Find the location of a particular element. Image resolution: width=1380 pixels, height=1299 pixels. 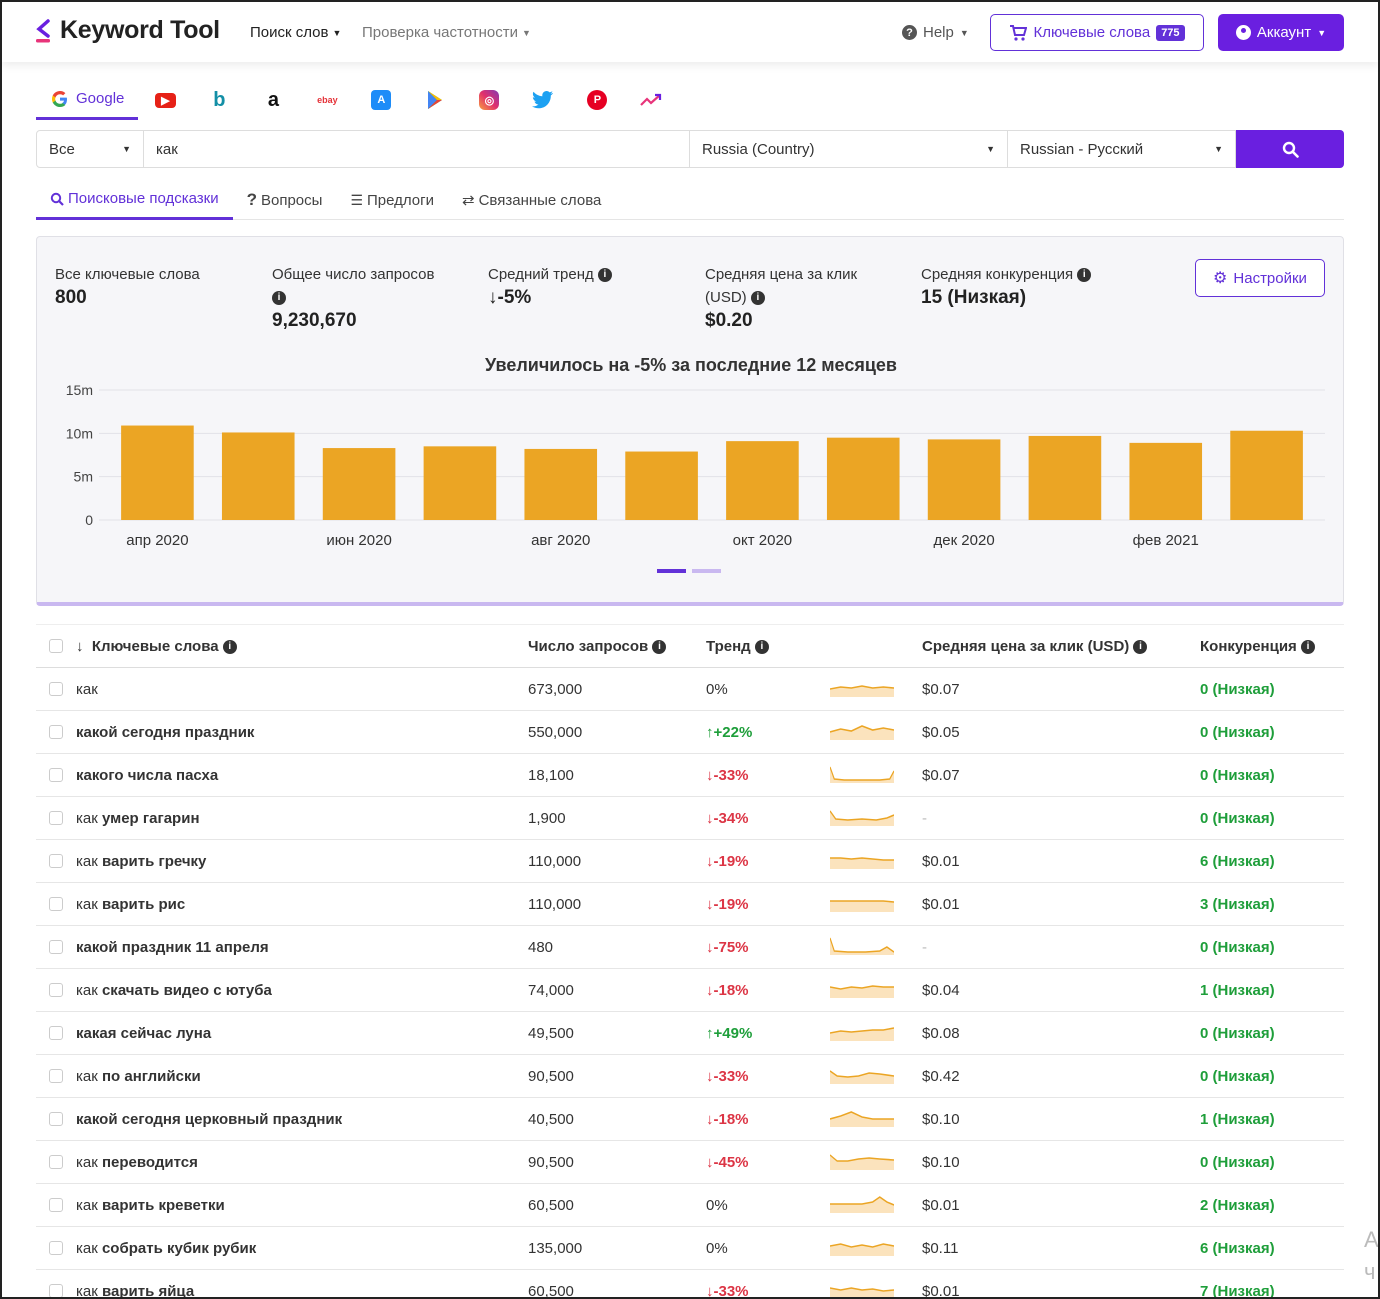

tab-app-store: A is located at coordinates (381, 100).